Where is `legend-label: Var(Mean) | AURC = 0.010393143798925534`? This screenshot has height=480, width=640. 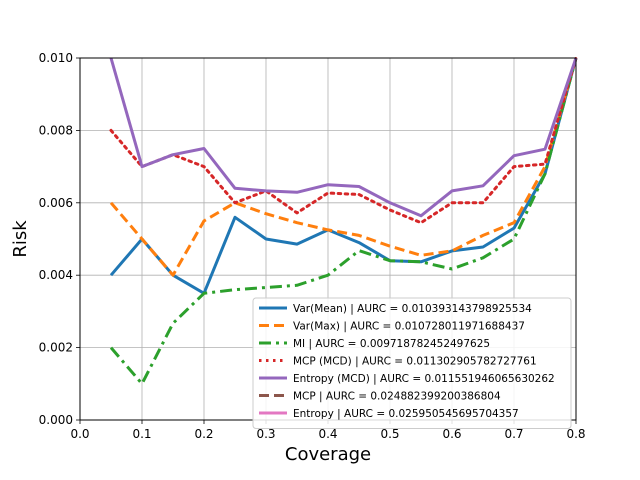
legend-label: Var(Mean) | AURC = 0.010393143798925534 is located at coordinates (412, 309).